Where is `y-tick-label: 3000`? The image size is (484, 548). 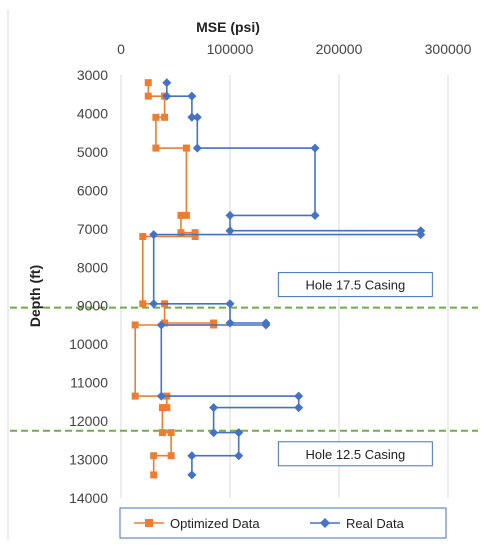
y-tick-label: 3000 is located at coordinates (92, 75).